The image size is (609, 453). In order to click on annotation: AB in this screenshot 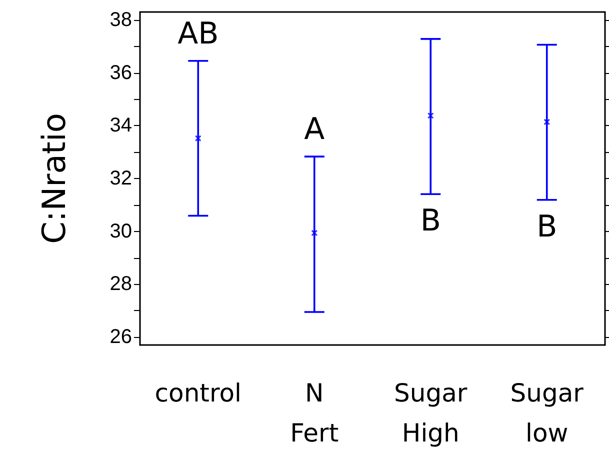, I will do `click(198, 34)`.